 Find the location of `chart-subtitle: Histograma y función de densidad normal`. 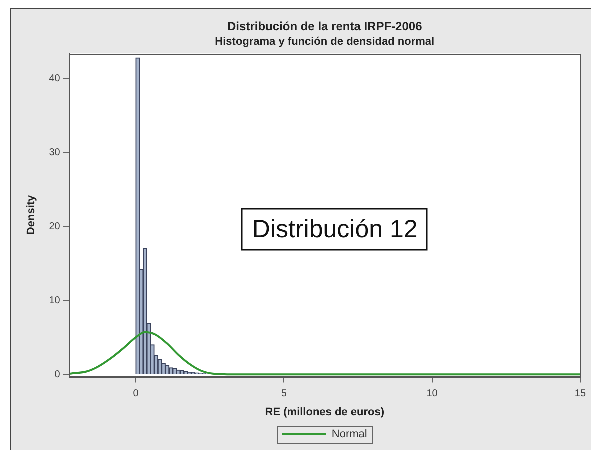

chart-subtitle: Histograma y función de densidad normal is located at coordinates (325, 42).